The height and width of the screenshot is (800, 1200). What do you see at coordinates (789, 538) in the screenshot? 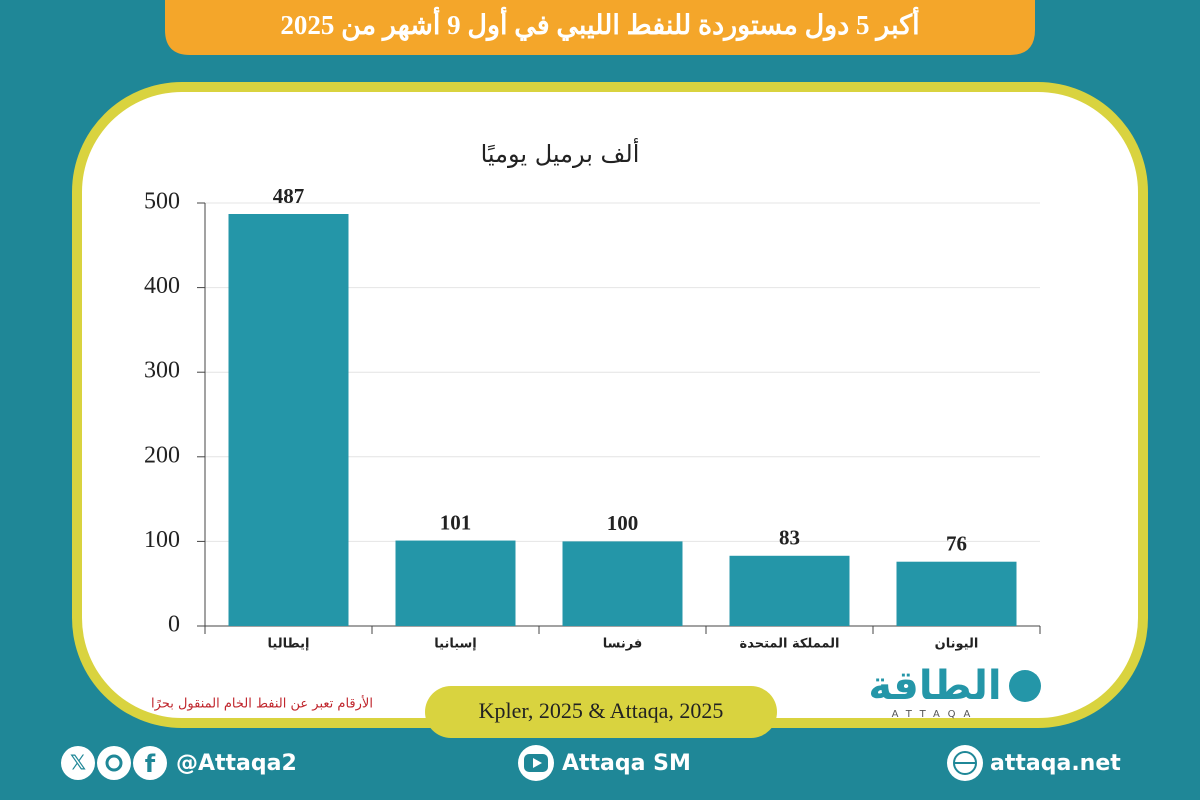
I see `value-label: 83` at bounding box center [789, 538].